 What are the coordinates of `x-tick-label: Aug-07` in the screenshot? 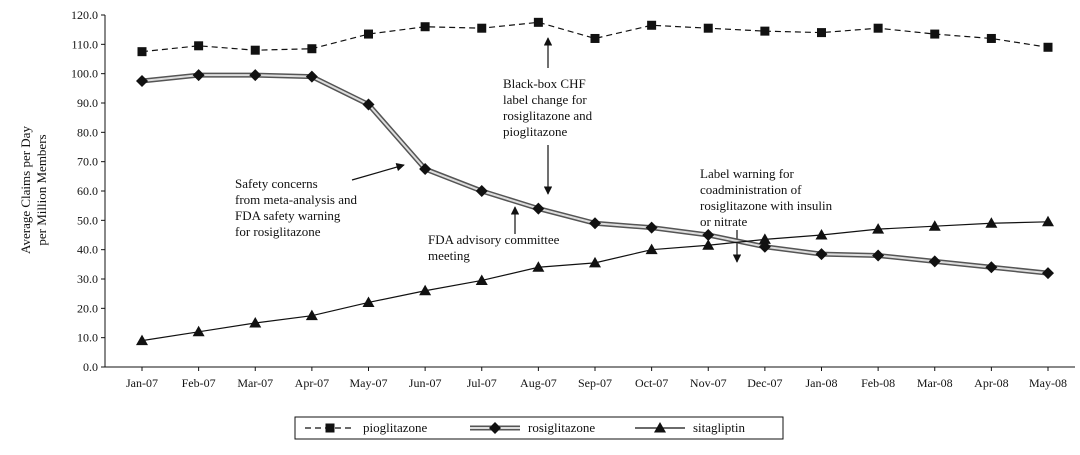 It's located at (538, 383).